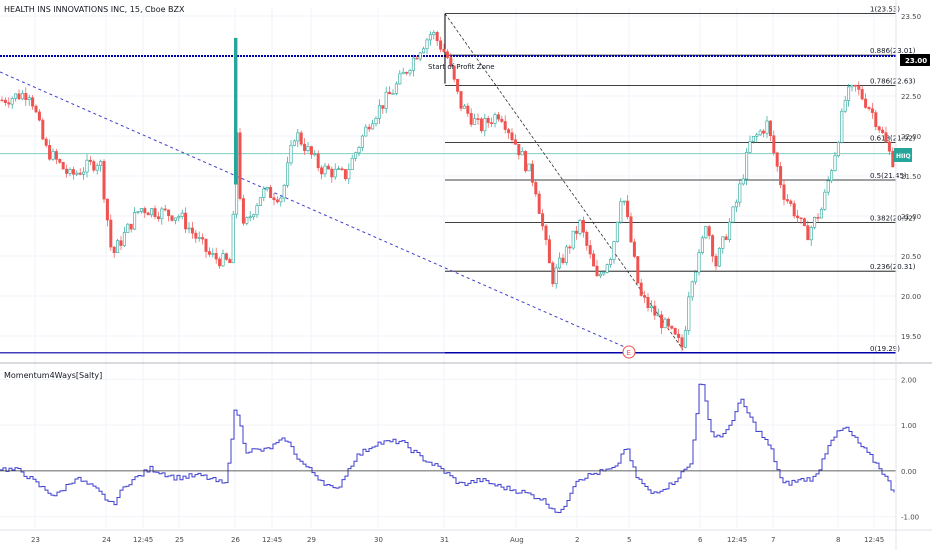 This screenshot has height=555, width=932. Describe the element at coordinates (911, 297) in the screenshot. I see `price-tick-7: 20.00` at that location.